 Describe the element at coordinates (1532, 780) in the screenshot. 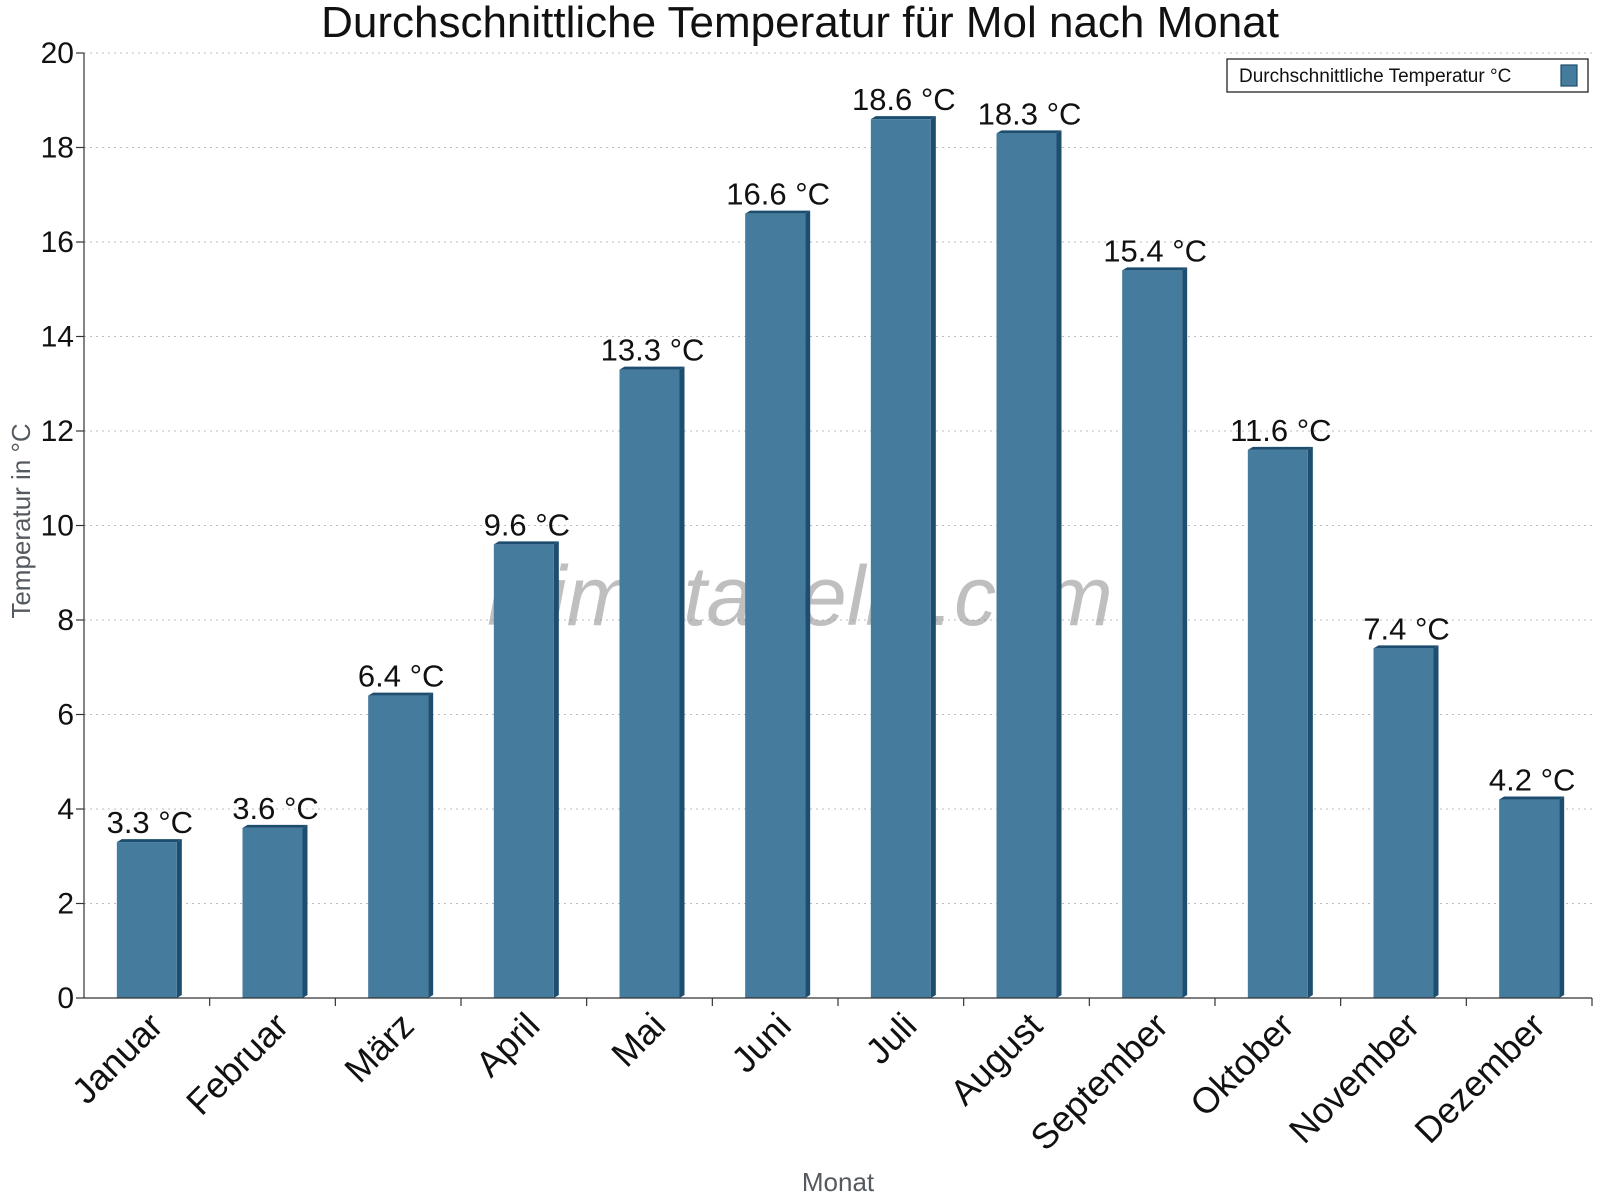

I see `data-label: 4.2 °C` at that location.